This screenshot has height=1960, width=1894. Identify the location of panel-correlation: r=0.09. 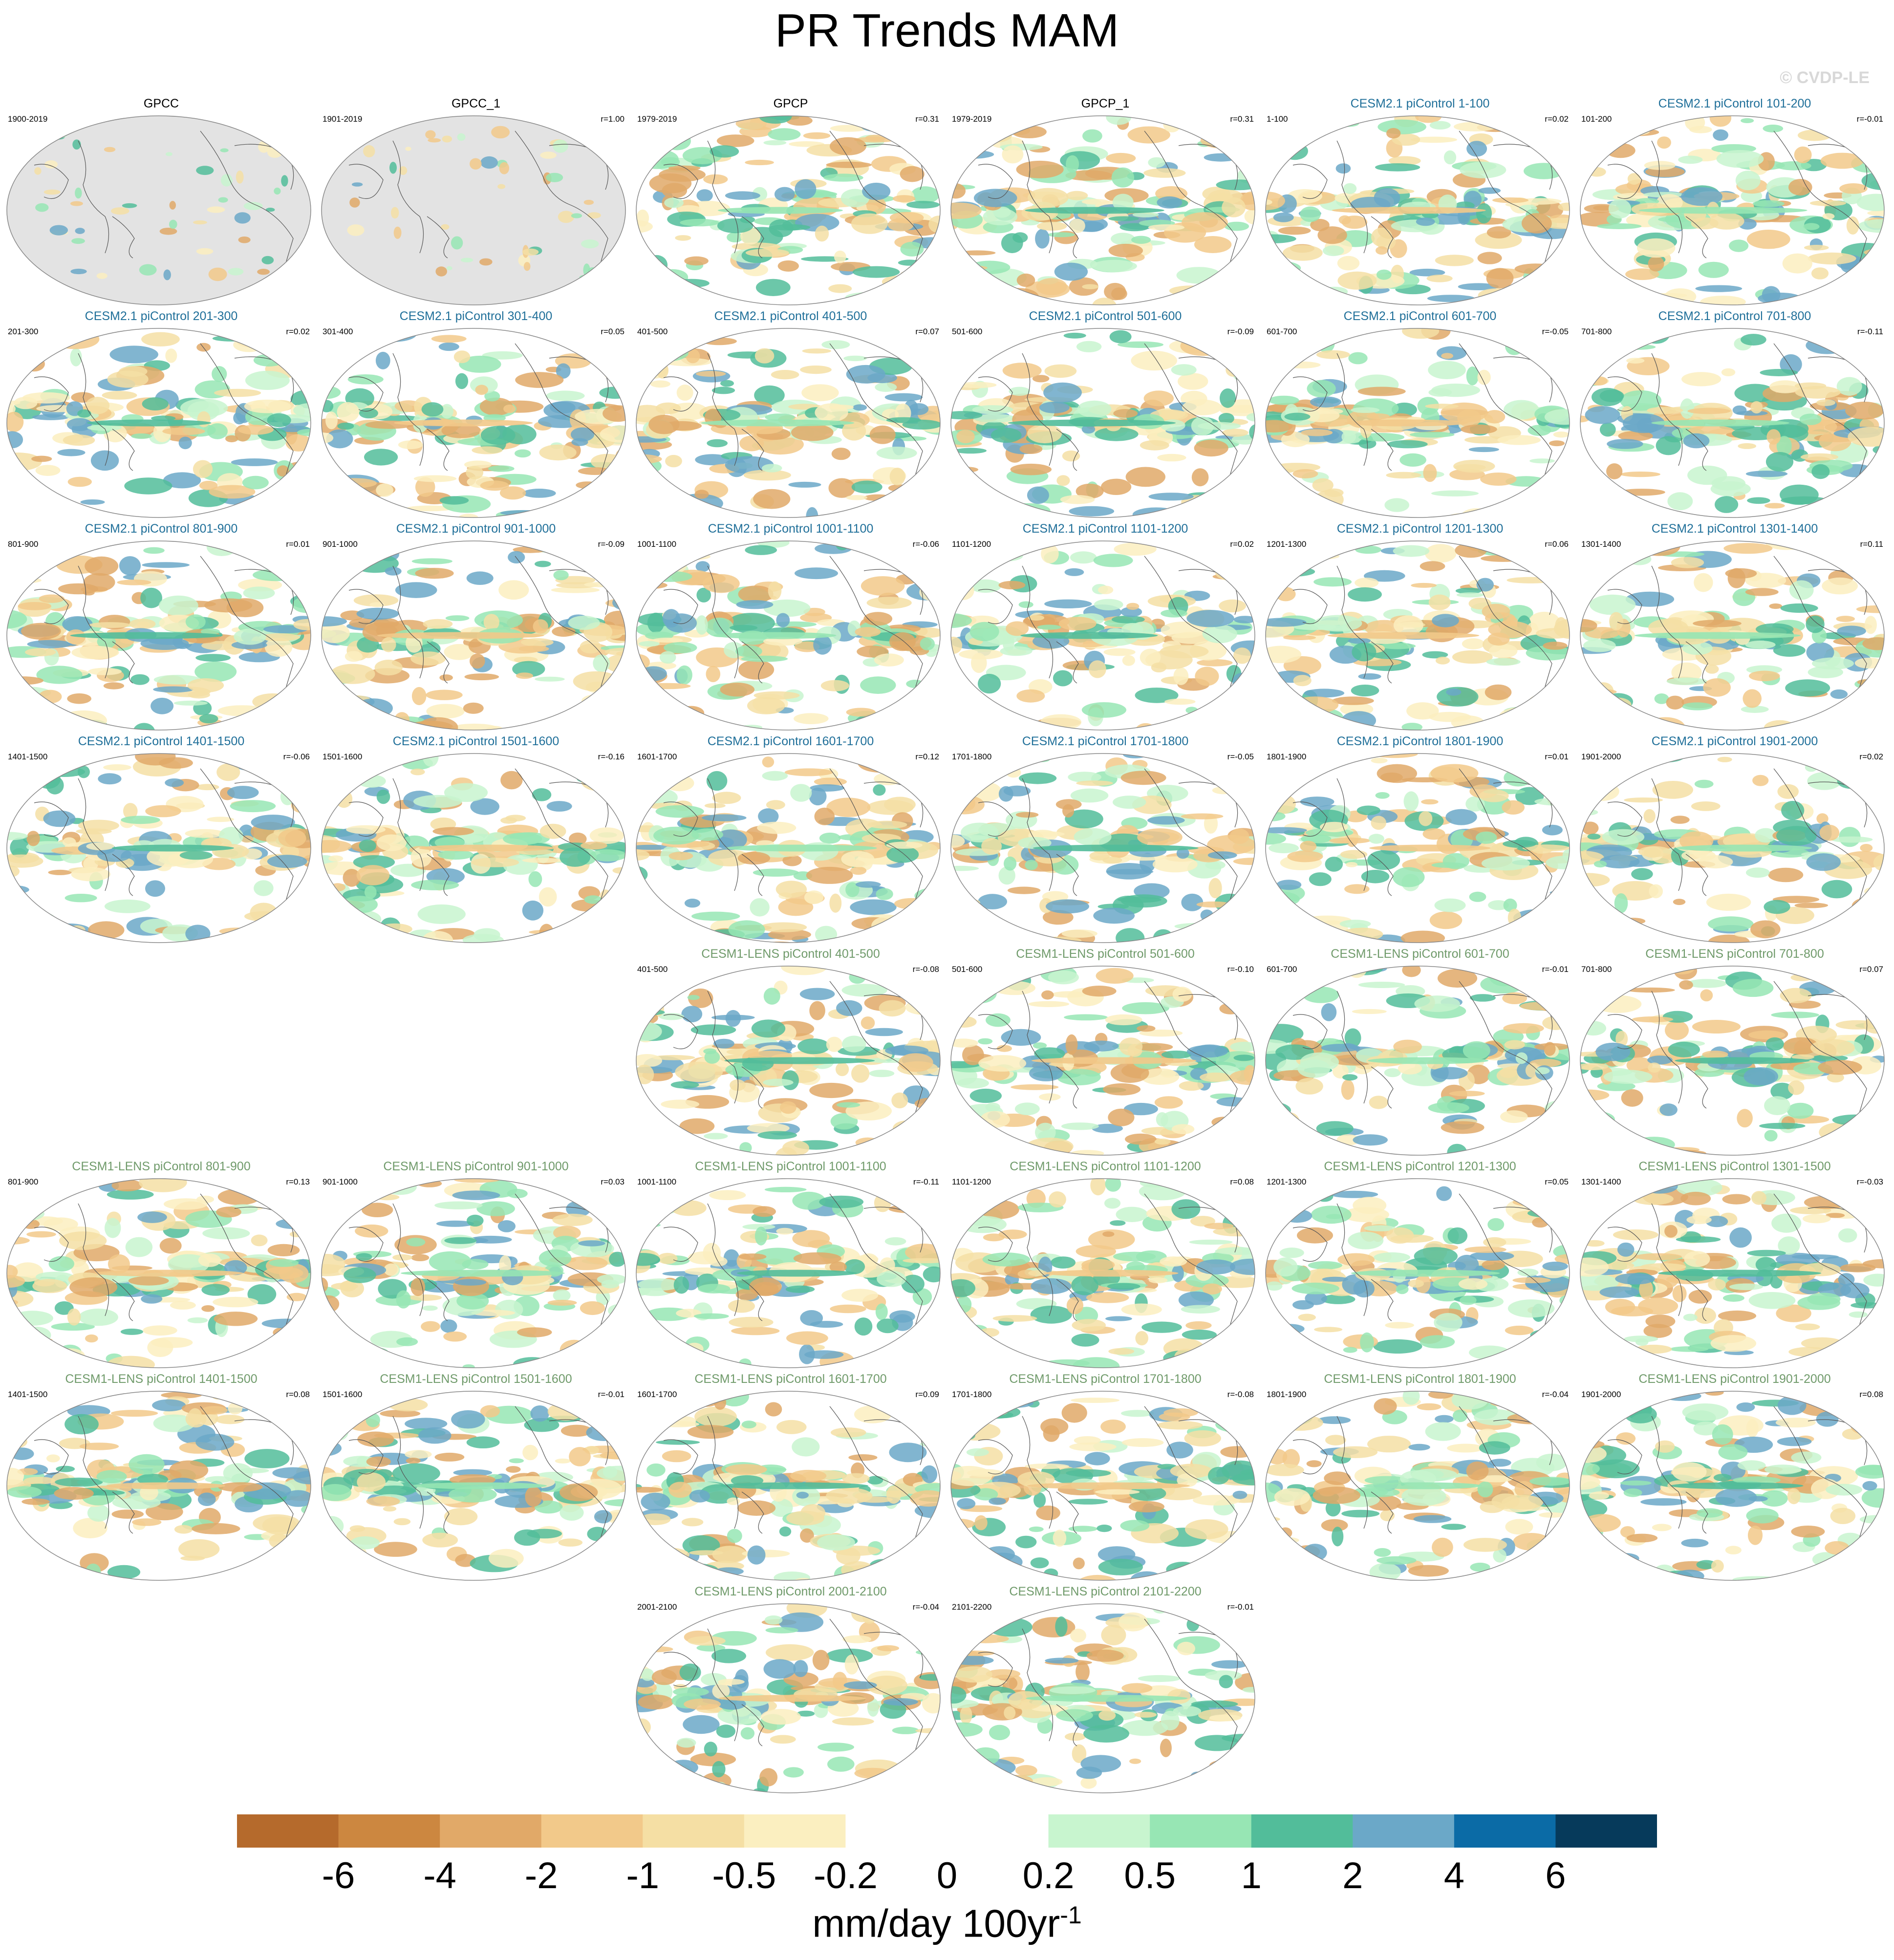
(927, 1394).